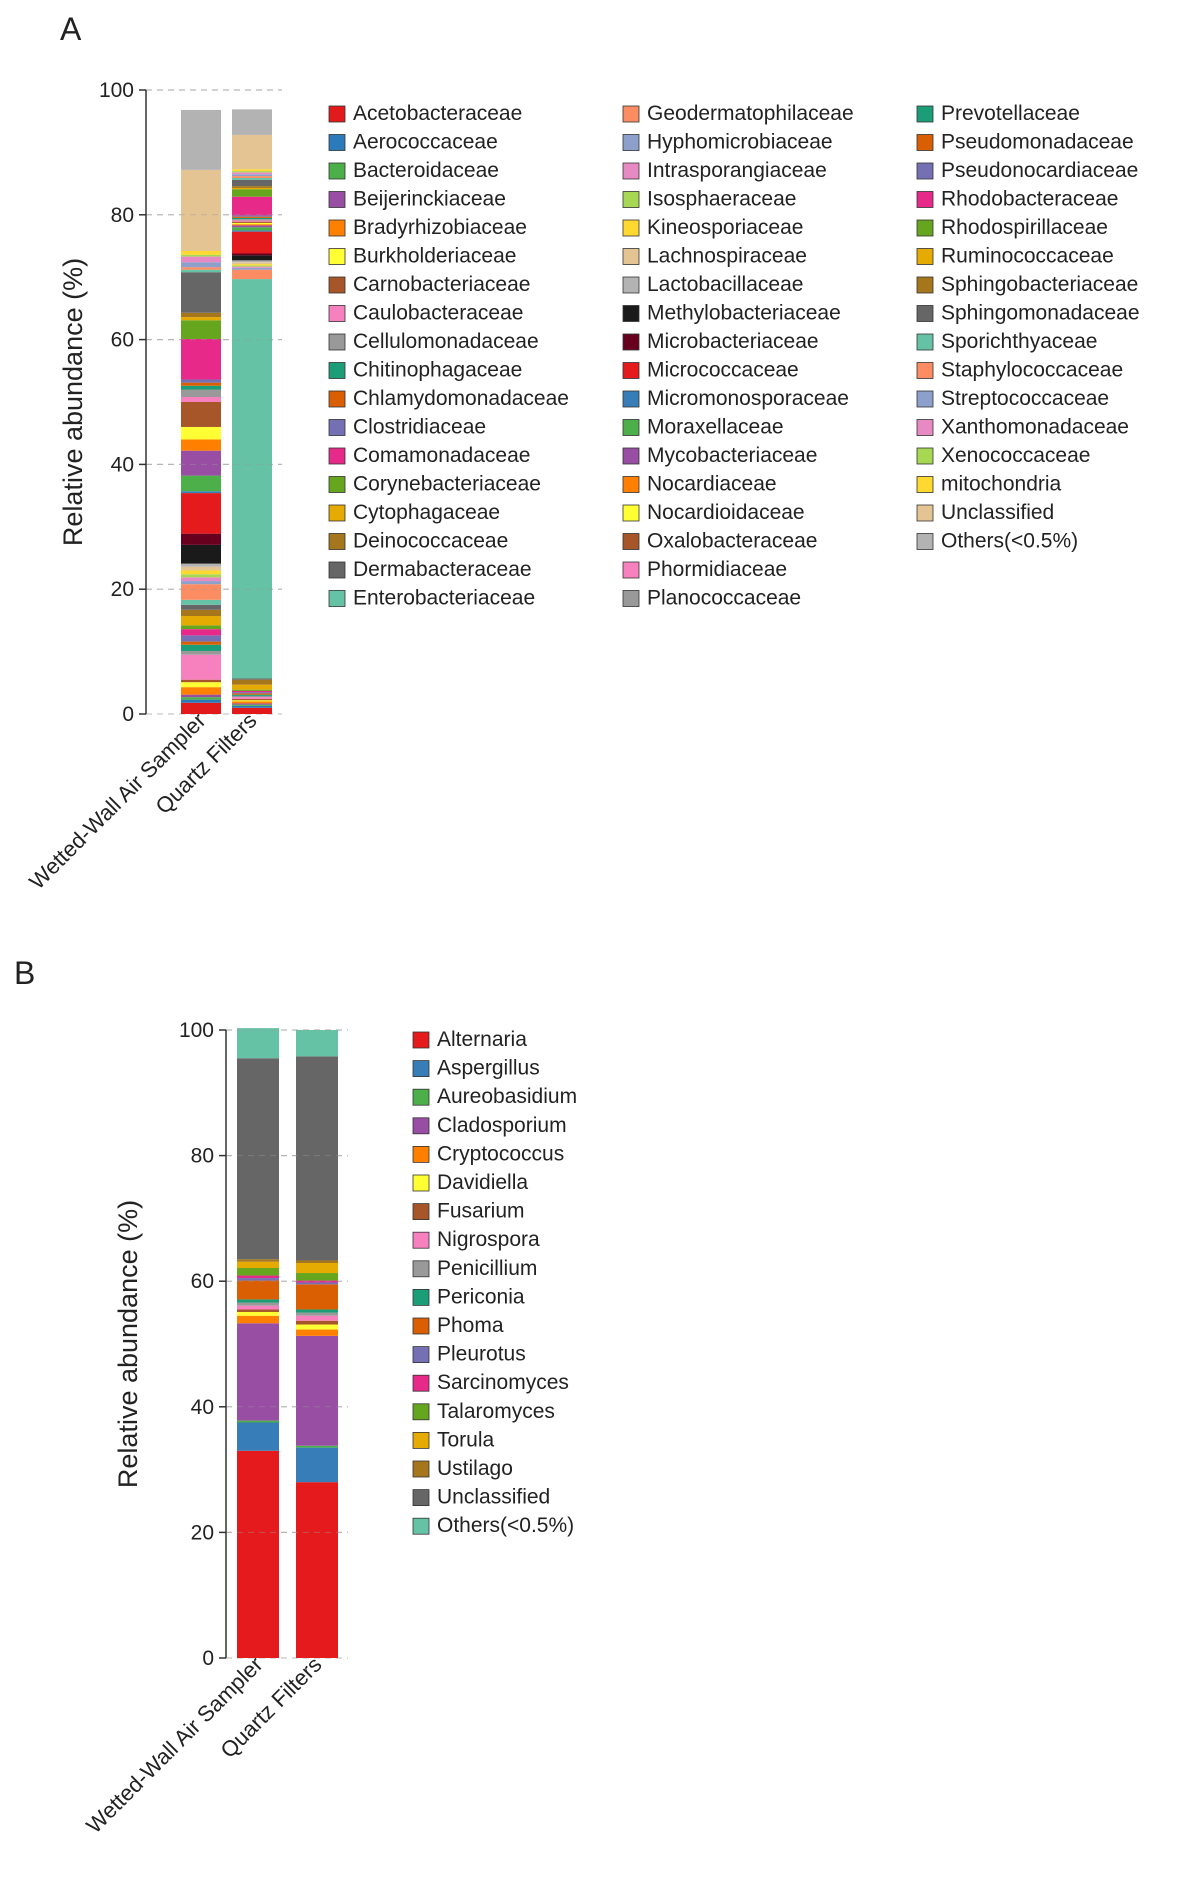 The height and width of the screenshot is (1888, 1200). What do you see at coordinates (430, 569) in the screenshot?
I see `panel-a-legend-item: Dermabacteraceae` at bounding box center [430, 569].